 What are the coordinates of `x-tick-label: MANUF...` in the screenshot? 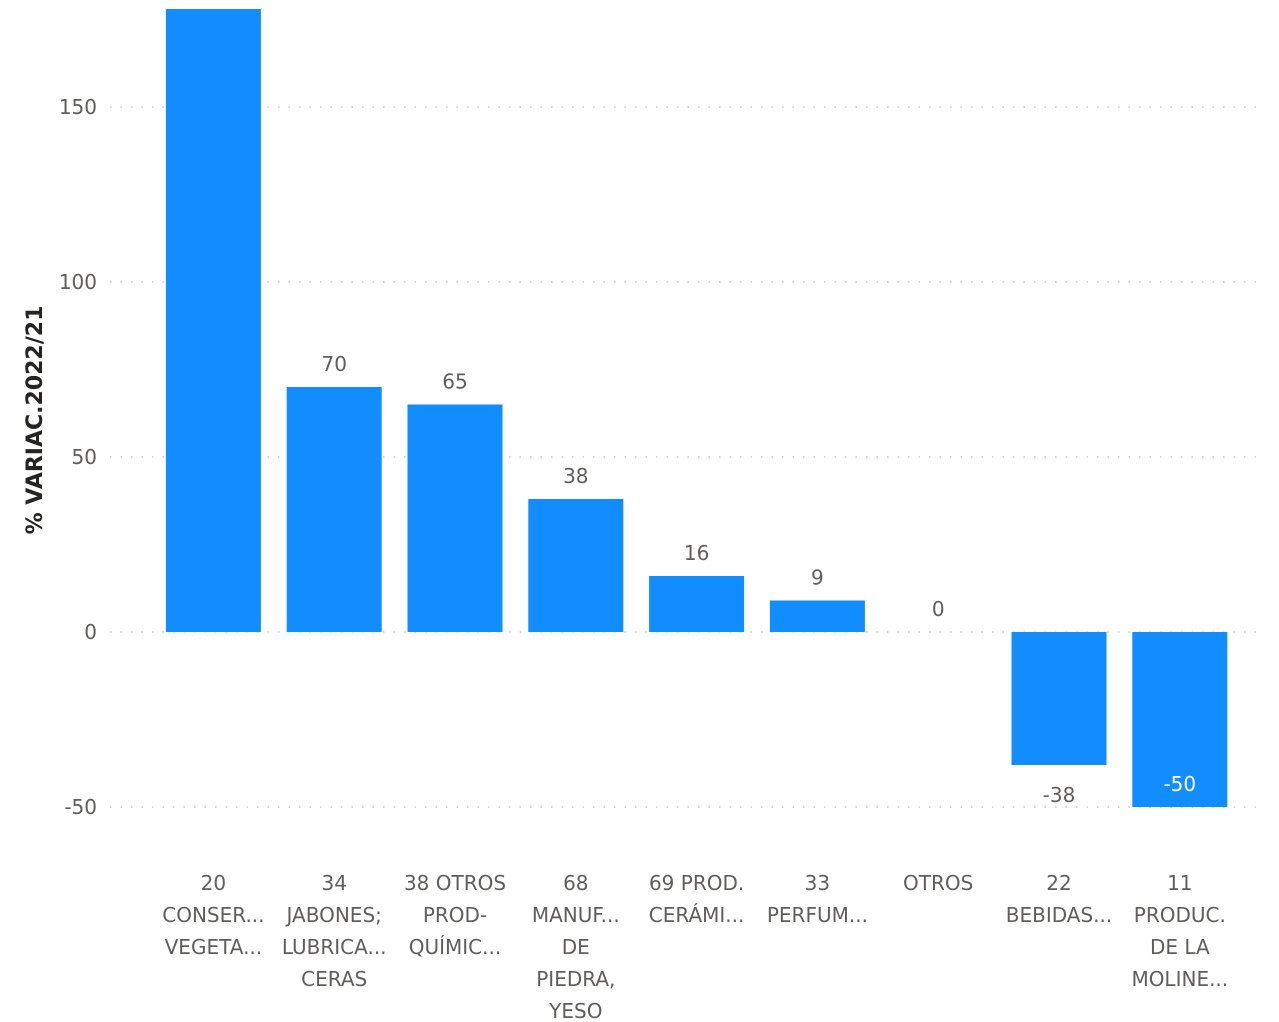 It's located at (576, 915).